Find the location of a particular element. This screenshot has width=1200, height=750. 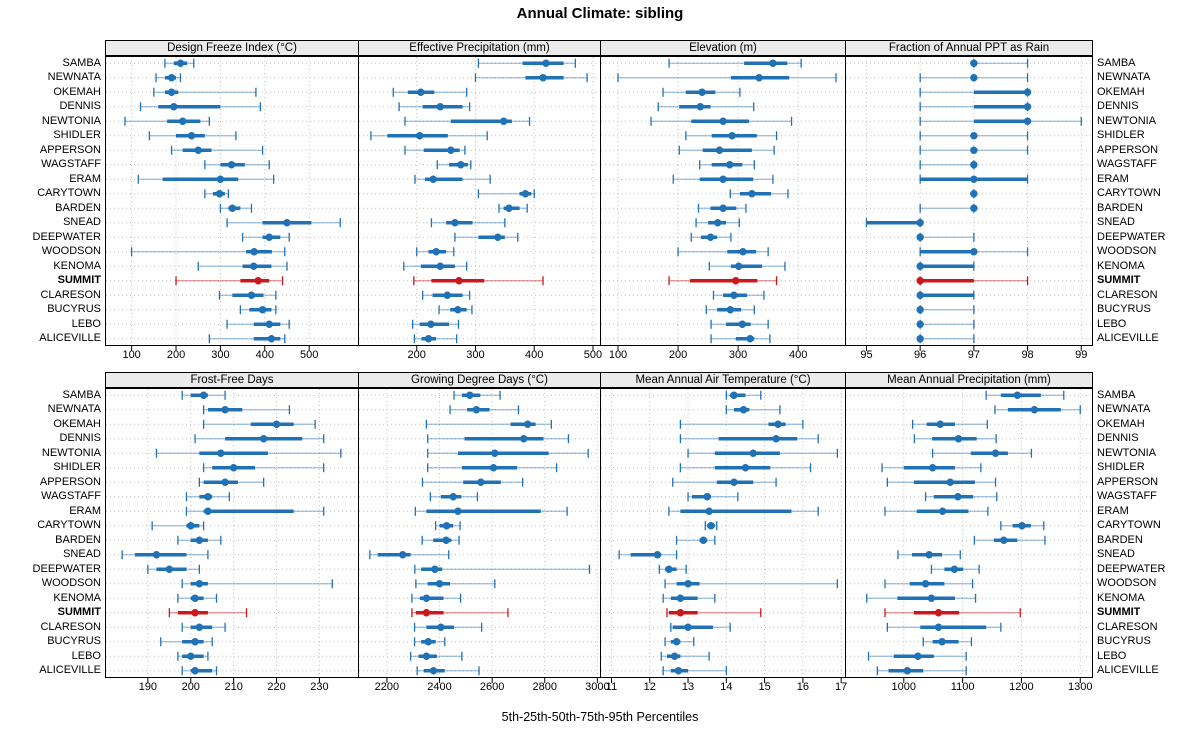

axis-tick-label: 210 is located at coordinates (233, 687).